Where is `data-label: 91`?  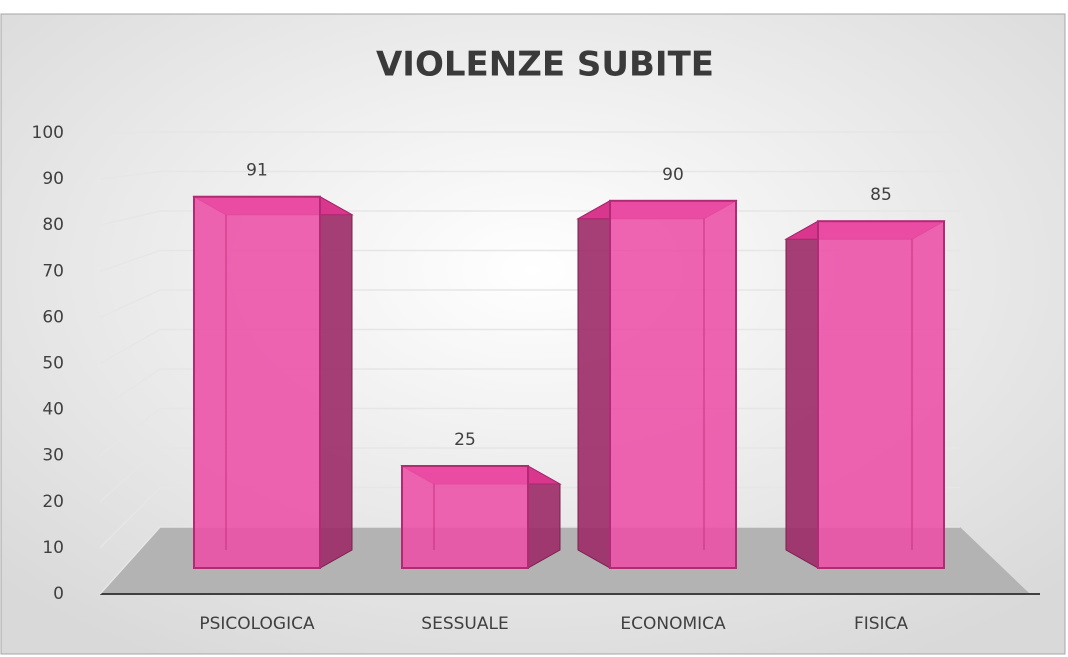
data-label: 91 is located at coordinates (257, 171).